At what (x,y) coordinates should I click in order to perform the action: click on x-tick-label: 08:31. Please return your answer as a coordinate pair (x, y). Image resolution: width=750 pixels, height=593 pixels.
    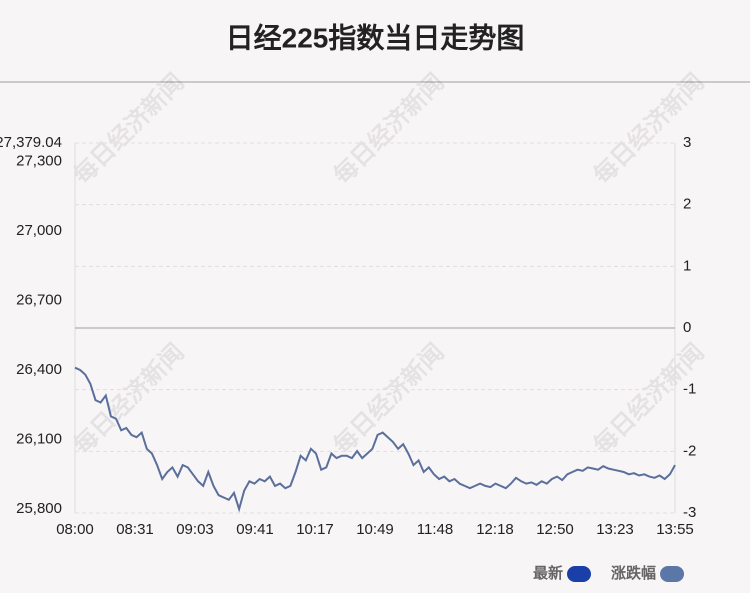
    Looking at the image, I should click on (135, 529).